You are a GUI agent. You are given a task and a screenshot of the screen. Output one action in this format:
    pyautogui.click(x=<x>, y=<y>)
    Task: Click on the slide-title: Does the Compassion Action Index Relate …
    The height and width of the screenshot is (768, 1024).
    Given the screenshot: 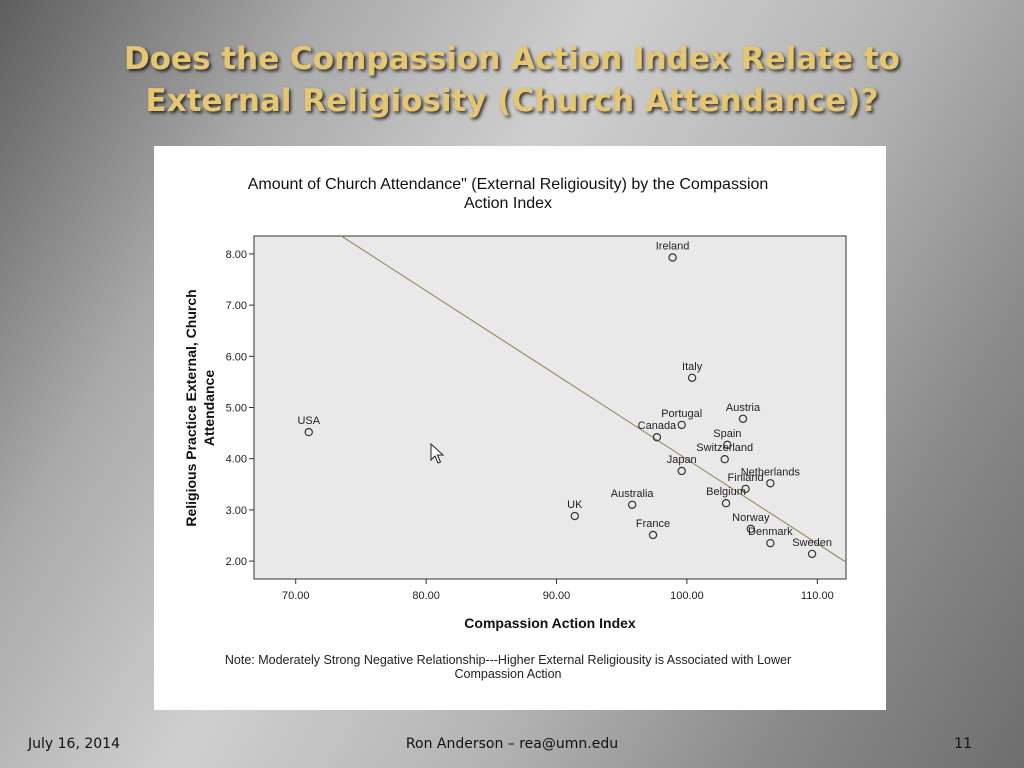 What is the action you would take?
    pyautogui.click(x=512, y=80)
    